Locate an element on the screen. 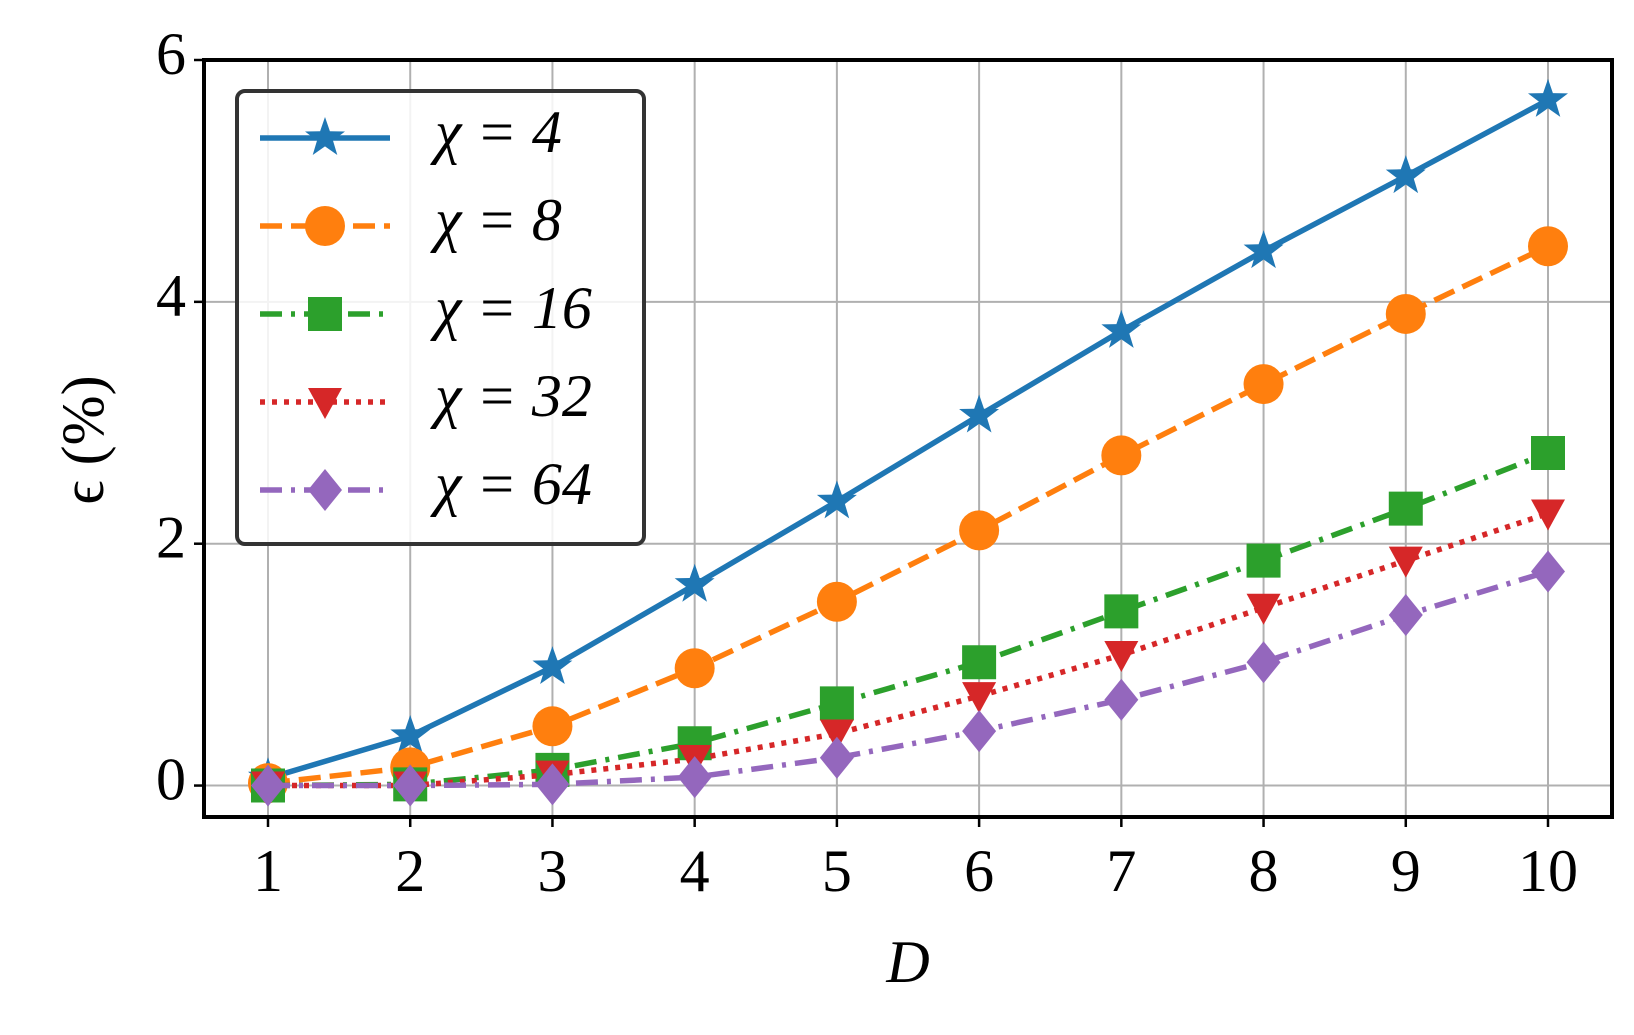 Image resolution: width=1634 pixels, height=1035 pixels. x-tick-label: 1 is located at coordinates (268, 871).